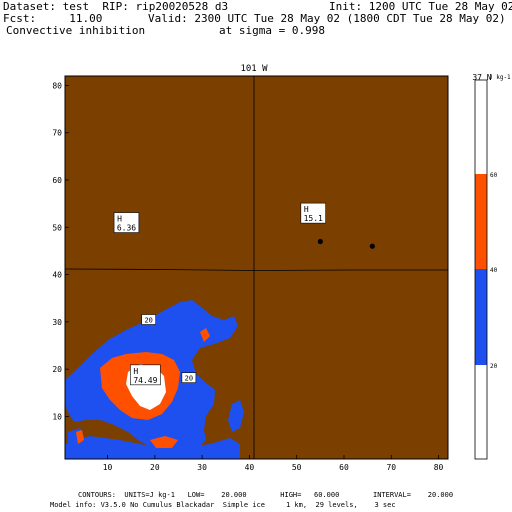 This screenshot has width=512, height=512. I want to click on colorbar-label-20: 20, so click(494, 366).